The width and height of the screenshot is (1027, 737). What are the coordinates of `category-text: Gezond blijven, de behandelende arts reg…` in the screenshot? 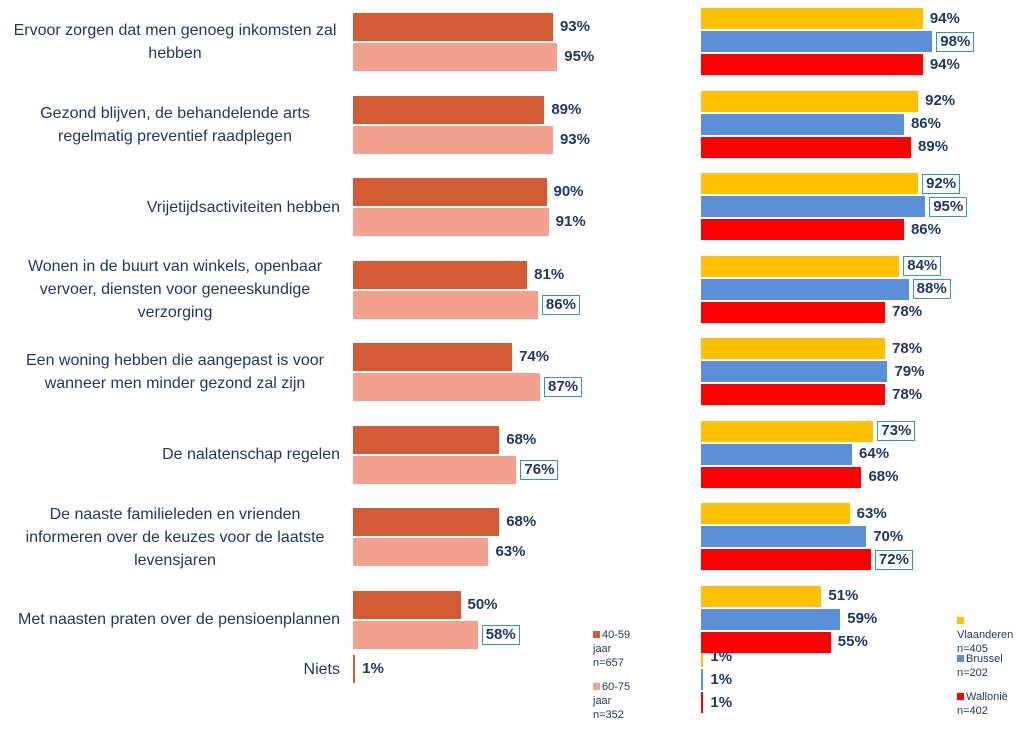 It's located at (175, 124).